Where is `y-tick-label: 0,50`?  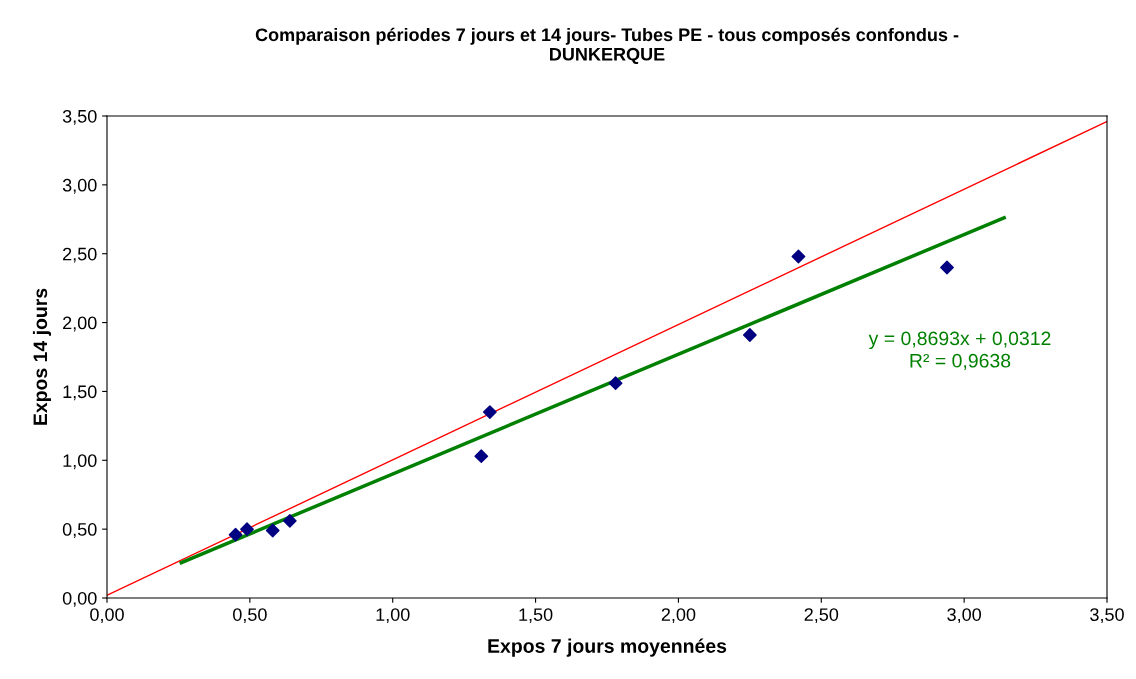
y-tick-label: 0,50 is located at coordinates (79, 530).